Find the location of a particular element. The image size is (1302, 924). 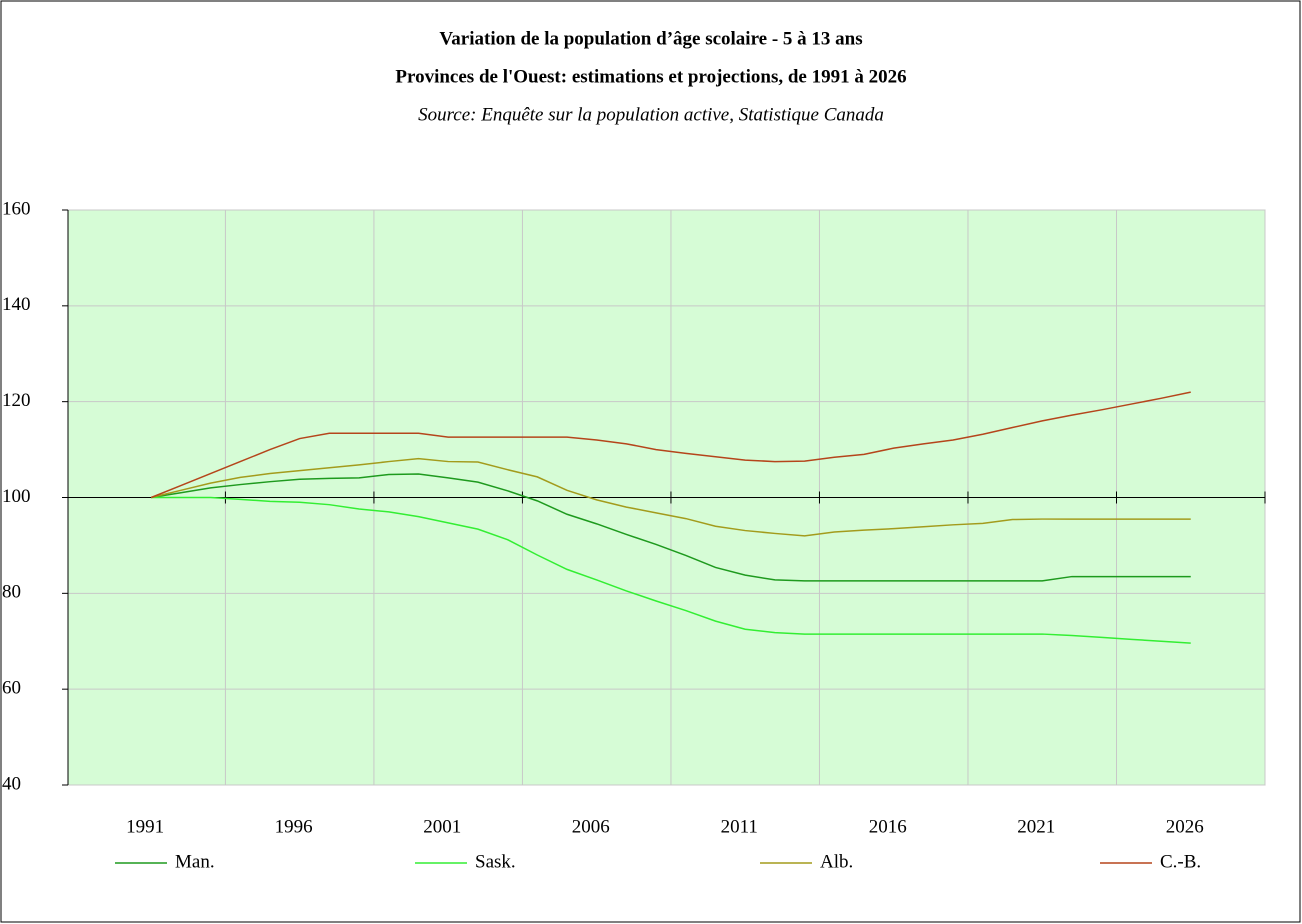

x-tick-label: 2011 is located at coordinates (739, 826).